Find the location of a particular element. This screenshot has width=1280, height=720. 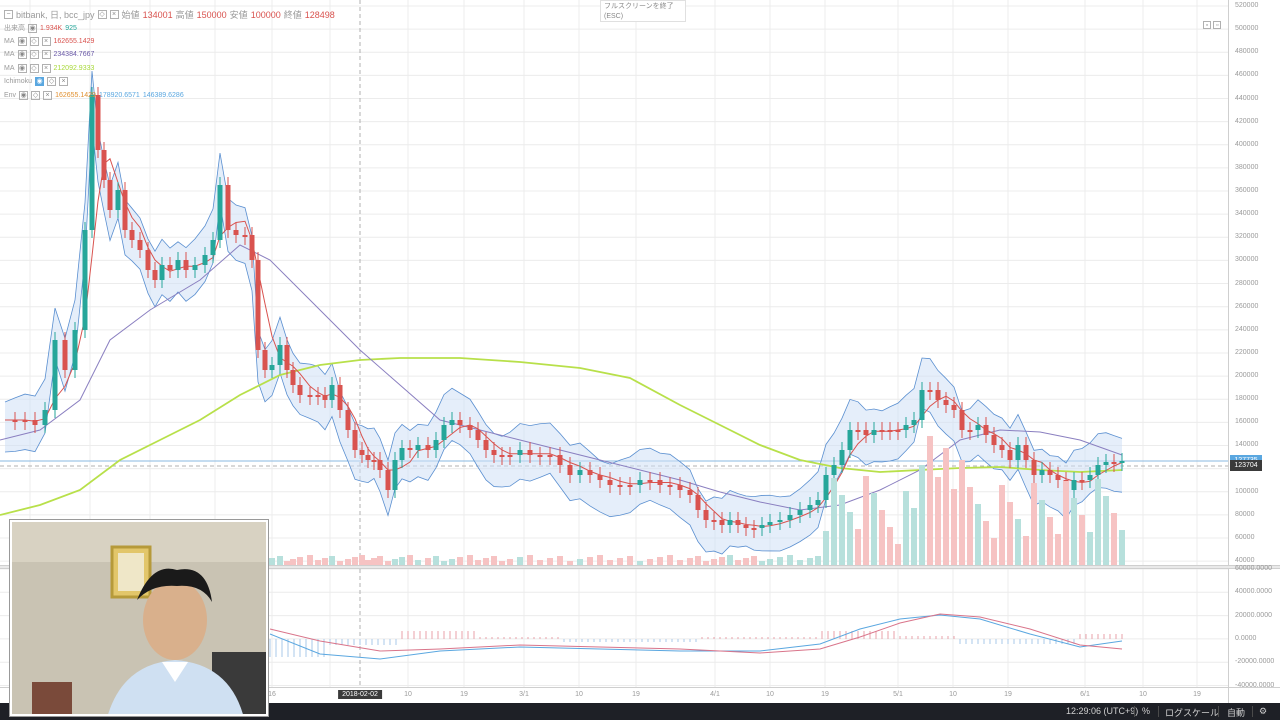

percent-toggle: % is located at coordinates (1146, 711).